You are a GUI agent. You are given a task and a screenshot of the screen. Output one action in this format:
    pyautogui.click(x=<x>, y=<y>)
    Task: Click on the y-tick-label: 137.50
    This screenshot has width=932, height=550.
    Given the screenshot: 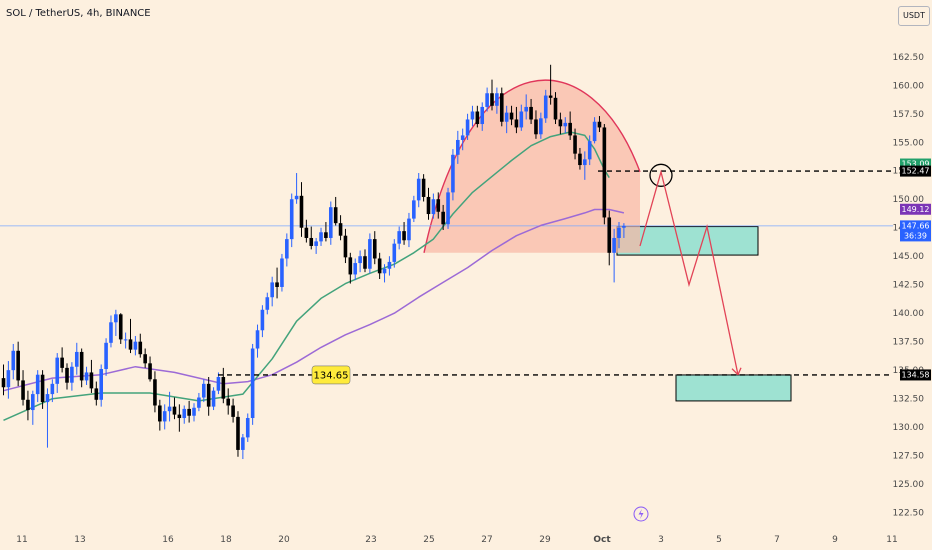 What is the action you would take?
    pyautogui.click(x=909, y=343)
    